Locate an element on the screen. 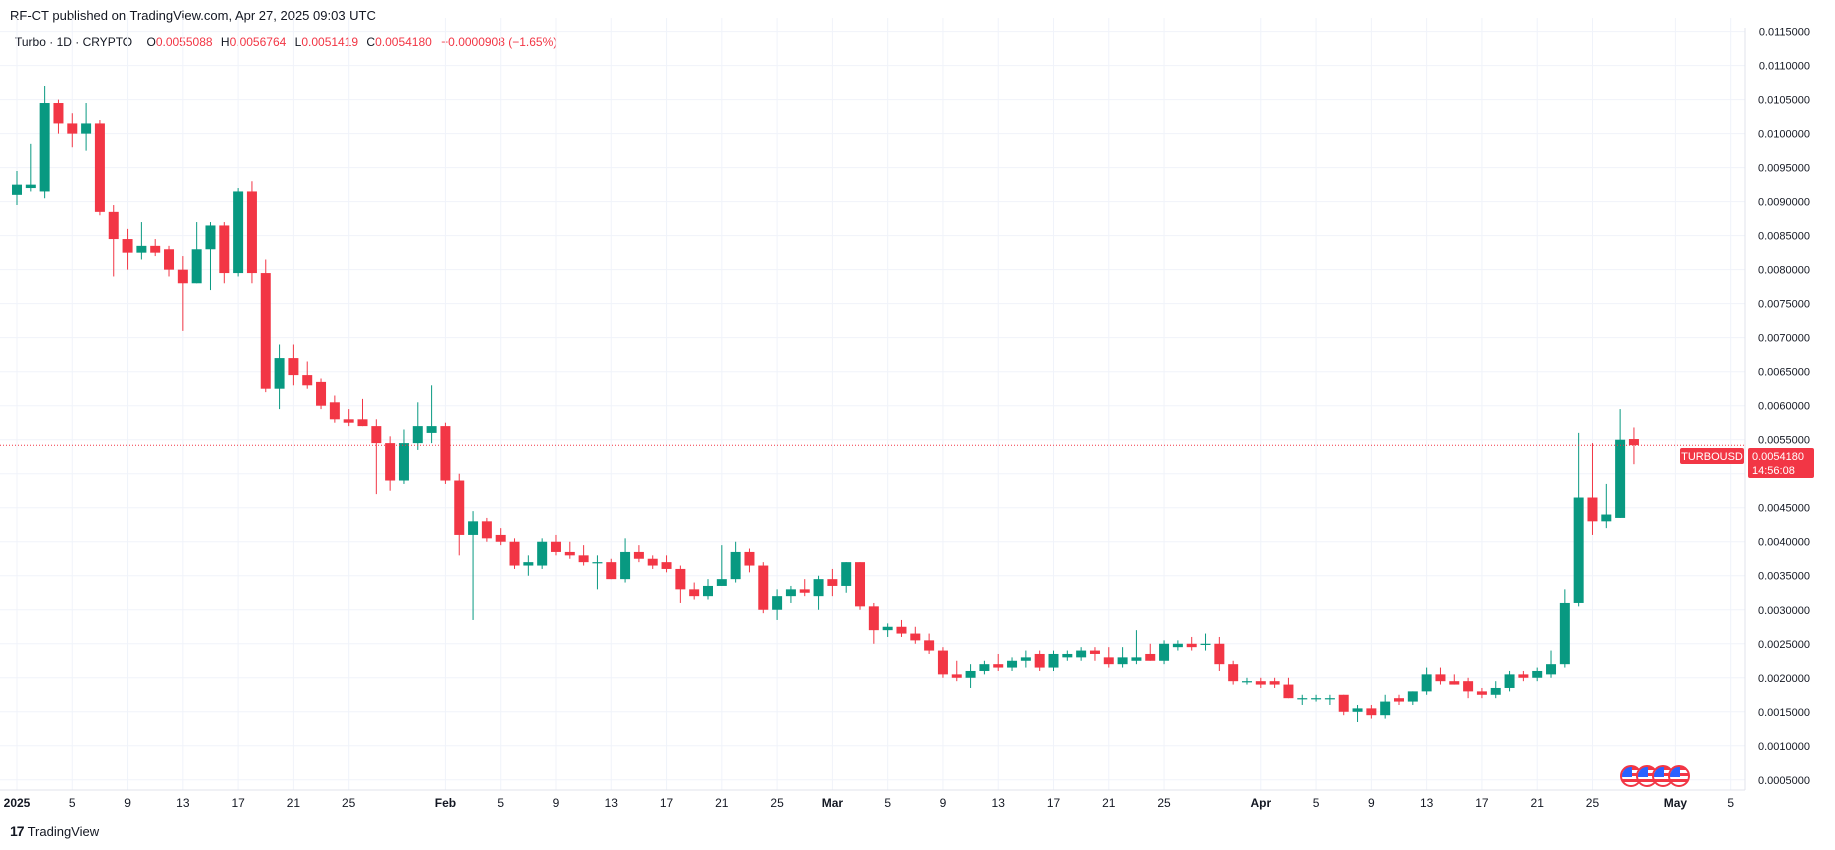 The height and width of the screenshot is (850, 1835). price-tick-label: 0.0025000 is located at coordinates (1784, 645).